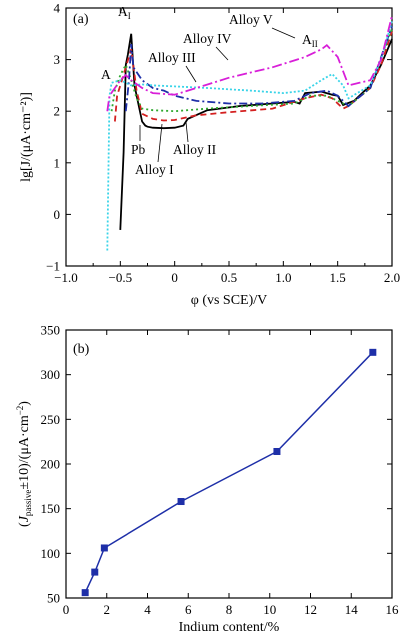  Describe the element at coordinates (57, 111) in the screenshot. I see `y-tick-label: 2` at that location.